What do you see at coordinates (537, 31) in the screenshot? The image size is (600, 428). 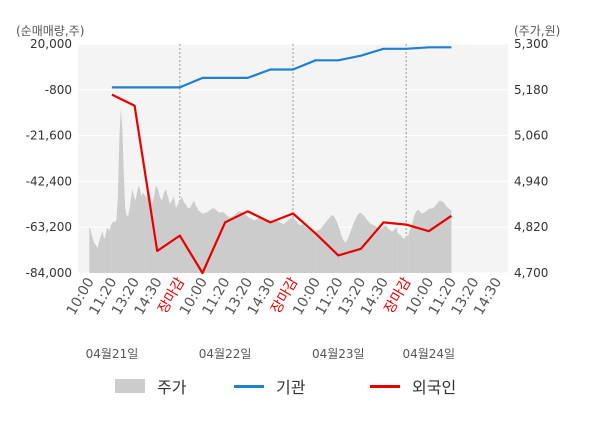 I see `right-axis-unit: (주가,원)` at bounding box center [537, 31].